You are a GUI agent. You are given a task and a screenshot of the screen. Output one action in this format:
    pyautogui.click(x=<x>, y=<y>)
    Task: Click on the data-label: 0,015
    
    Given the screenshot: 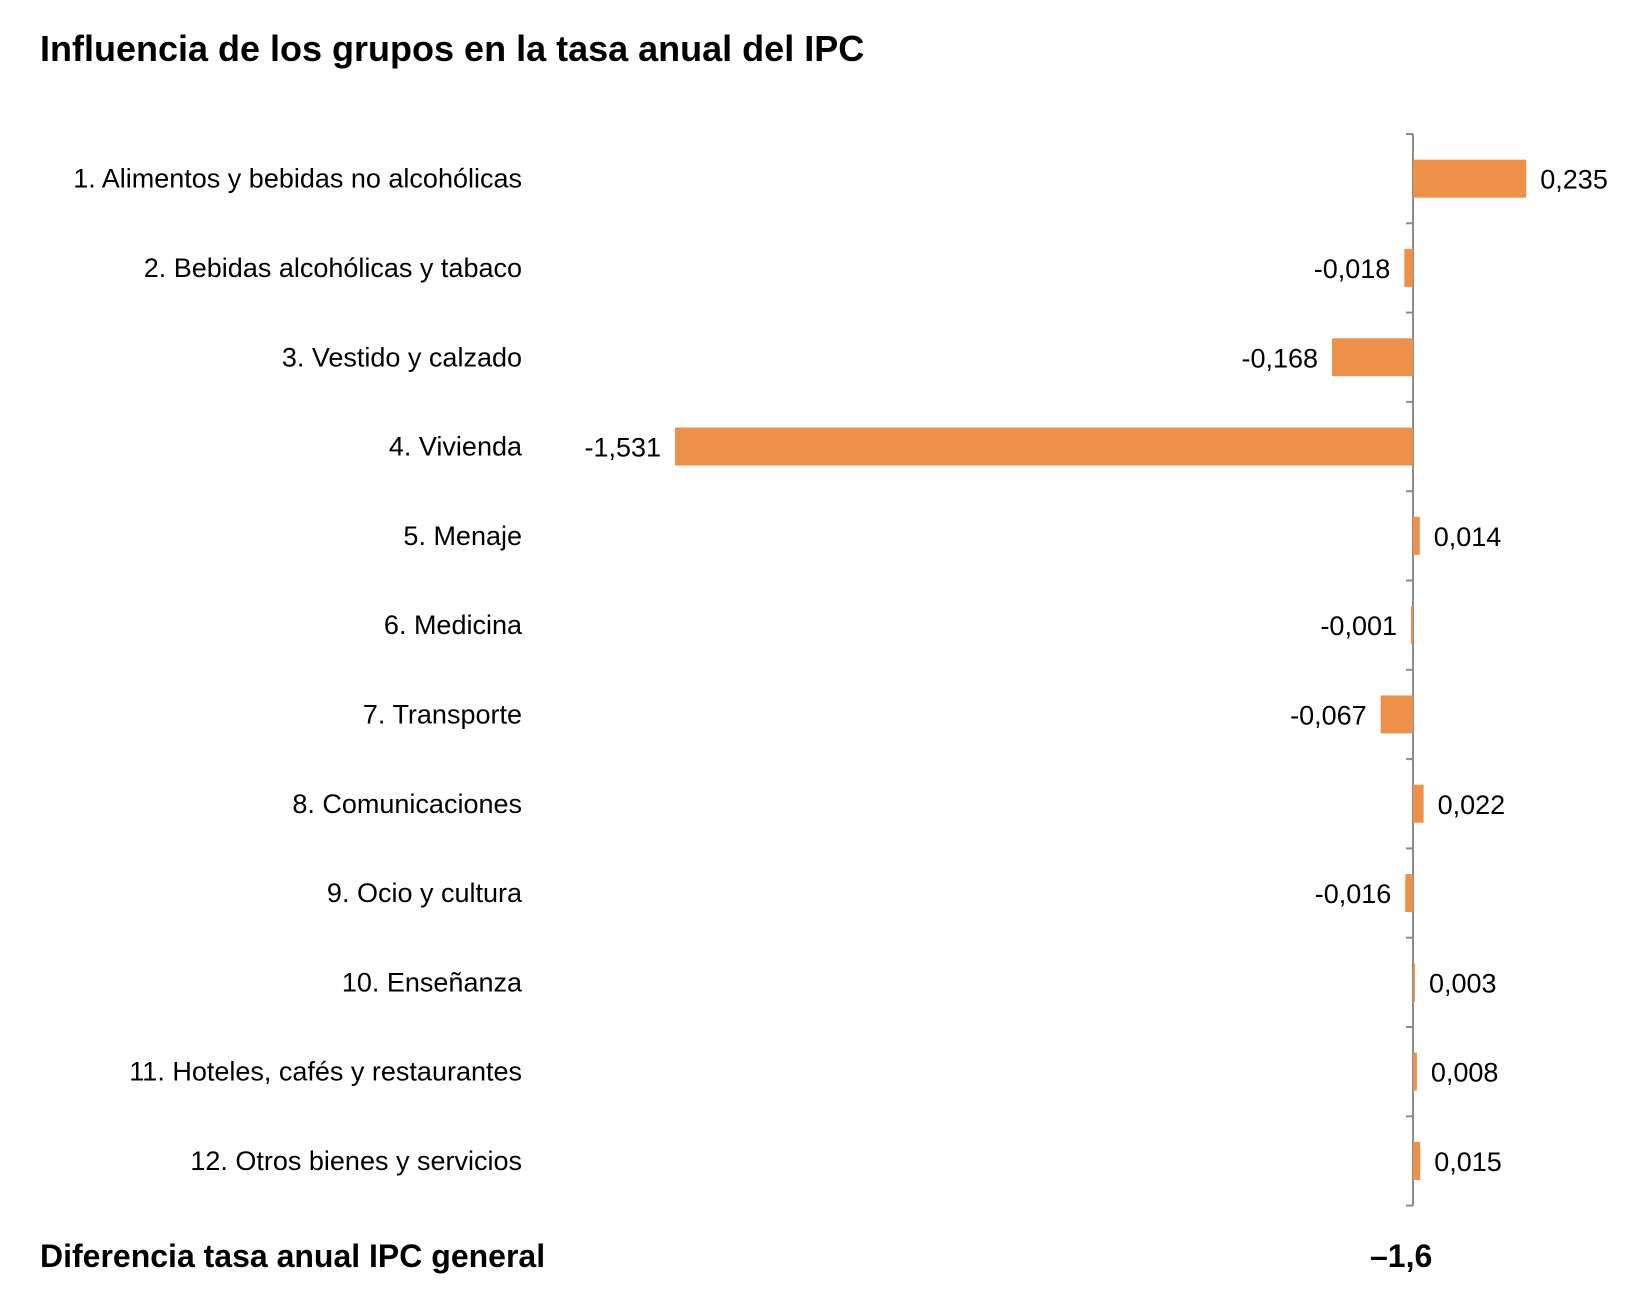 What is the action you would take?
    pyautogui.click(x=1468, y=1162)
    